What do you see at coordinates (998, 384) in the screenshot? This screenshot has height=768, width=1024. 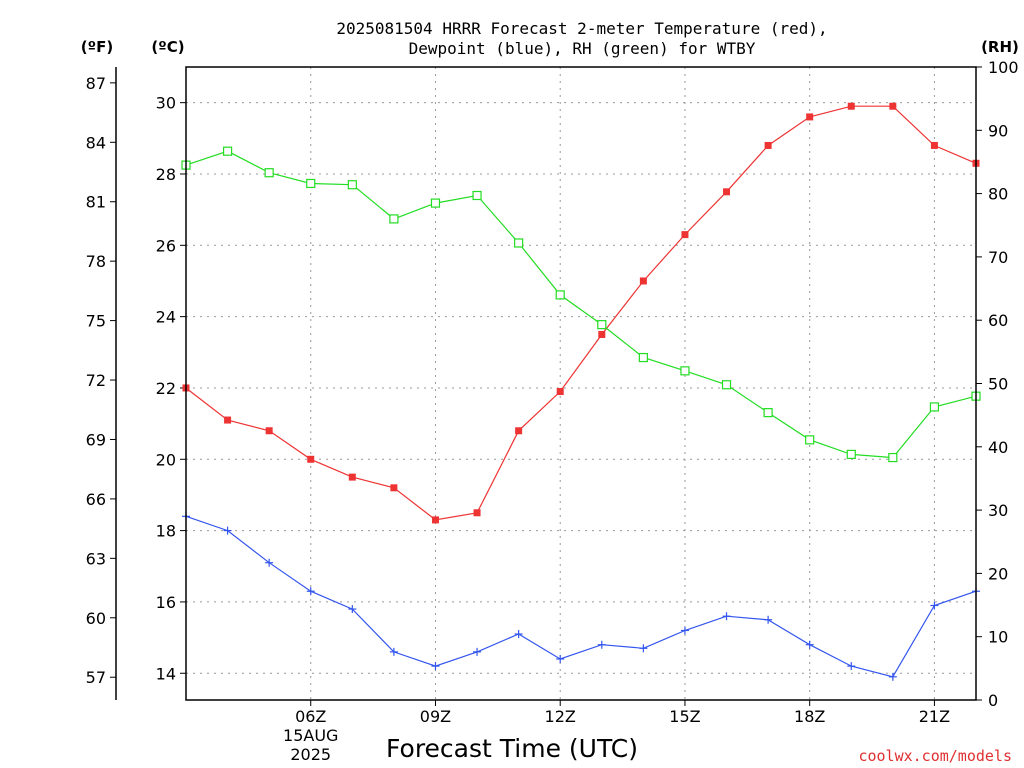 I see `rh-tick-label: 50` at bounding box center [998, 384].